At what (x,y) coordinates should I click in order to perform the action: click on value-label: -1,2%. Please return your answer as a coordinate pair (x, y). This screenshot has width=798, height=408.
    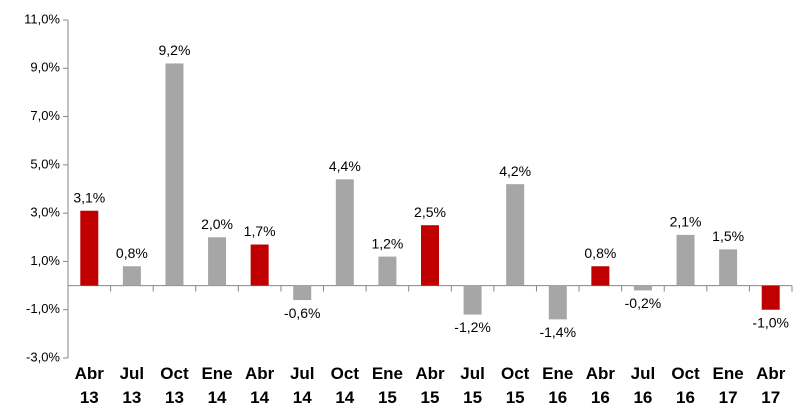
    Looking at the image, I should click on (472, 327).